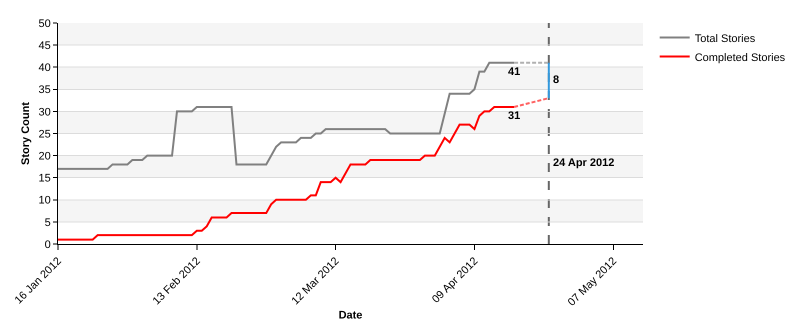 The width and height of the screenshot is (803, 328). Describe the element at coordinates (514, 116) in the screenshot. I see `annotation: 31` at that location.